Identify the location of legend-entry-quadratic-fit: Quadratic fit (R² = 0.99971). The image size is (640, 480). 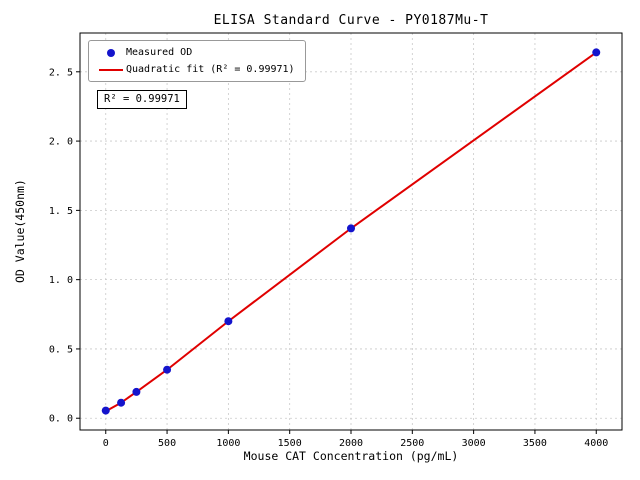
(195, 69).